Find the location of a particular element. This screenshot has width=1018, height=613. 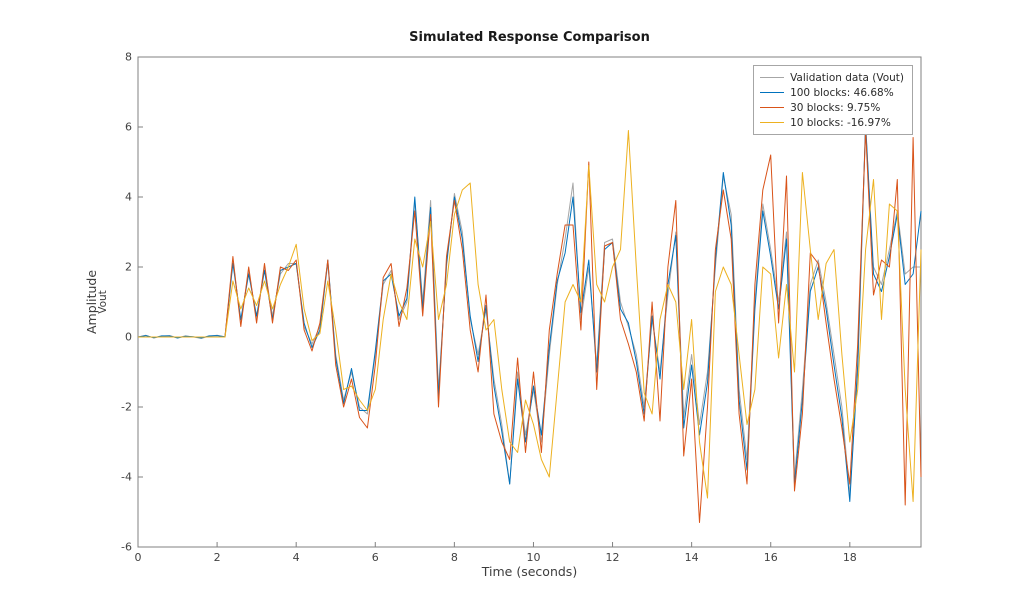

legend-label: 10 blocks: -16.97% is located at coordinates (840, 122).